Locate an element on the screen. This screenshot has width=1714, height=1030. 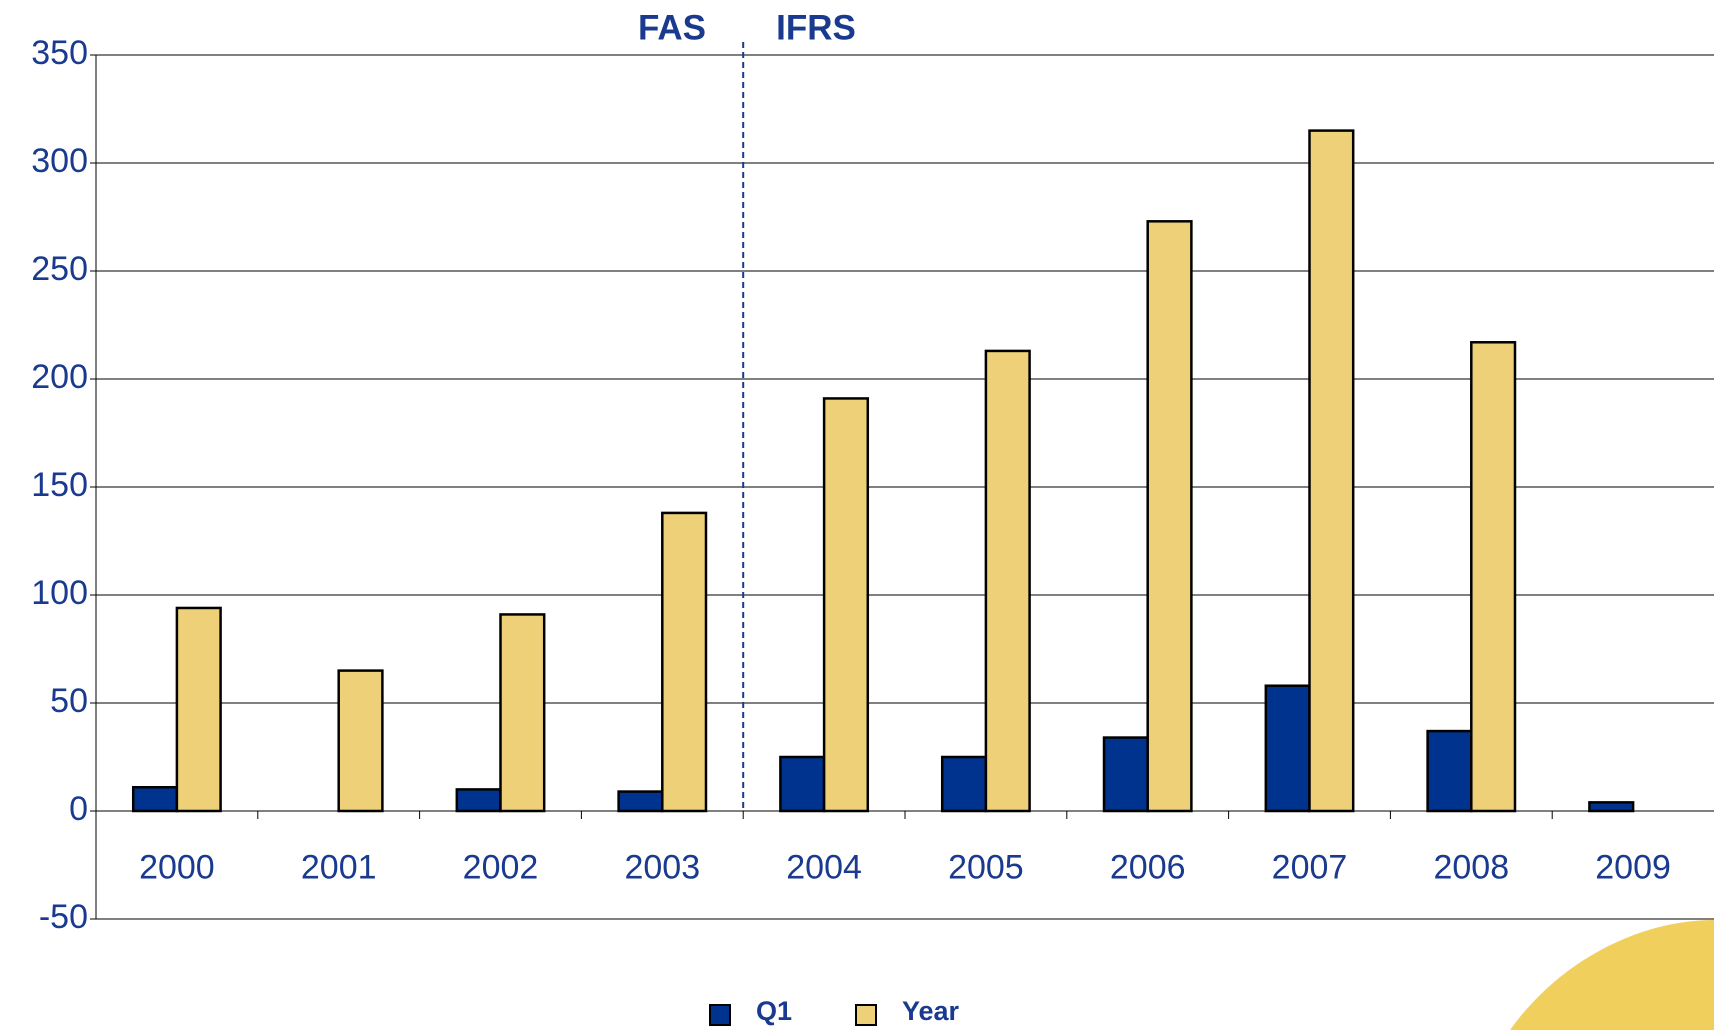
x-tick-label: 2006 is located at coordinates (1148, 867).